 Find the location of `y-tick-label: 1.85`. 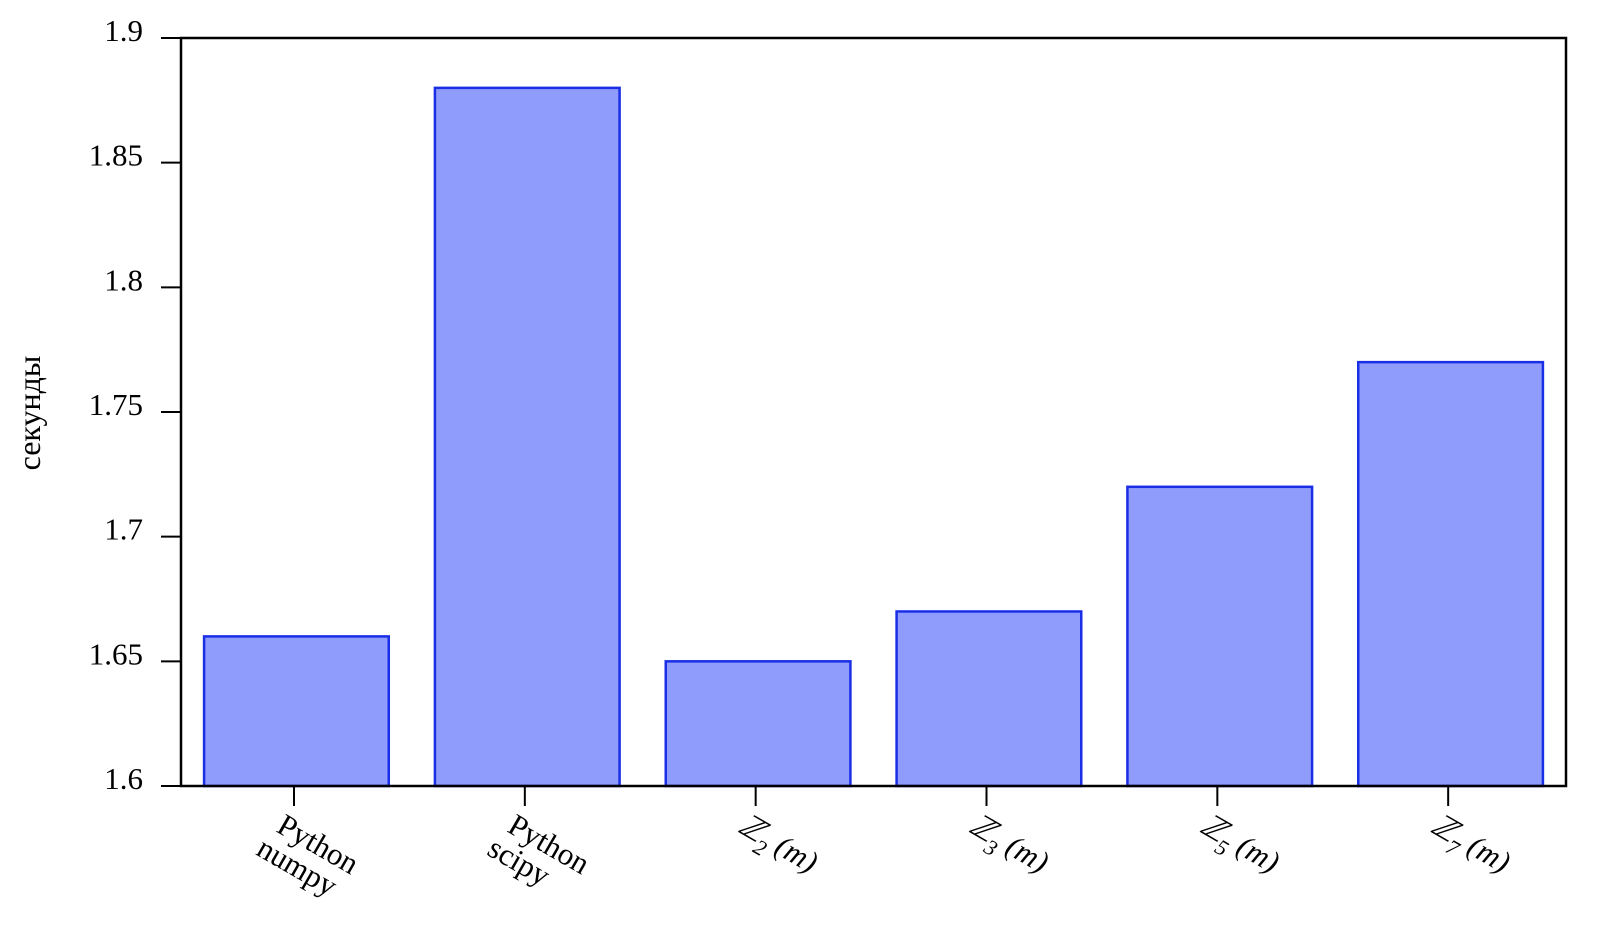

y-tick-label: 1.85 is located at coordinates (116, 155).